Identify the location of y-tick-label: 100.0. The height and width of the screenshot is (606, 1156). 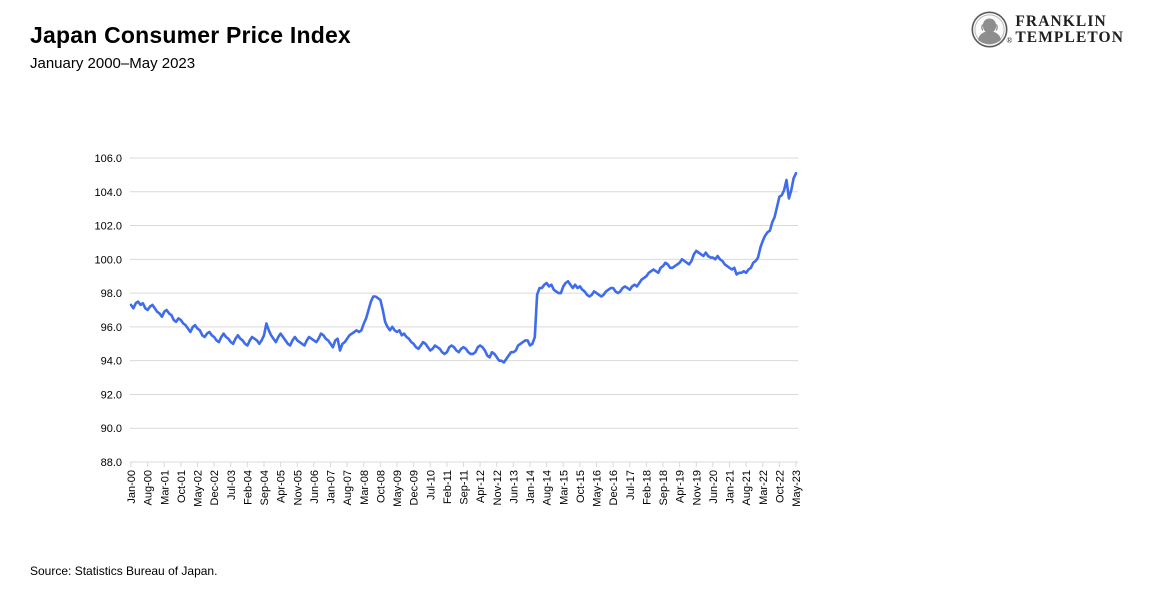
(108, 260).